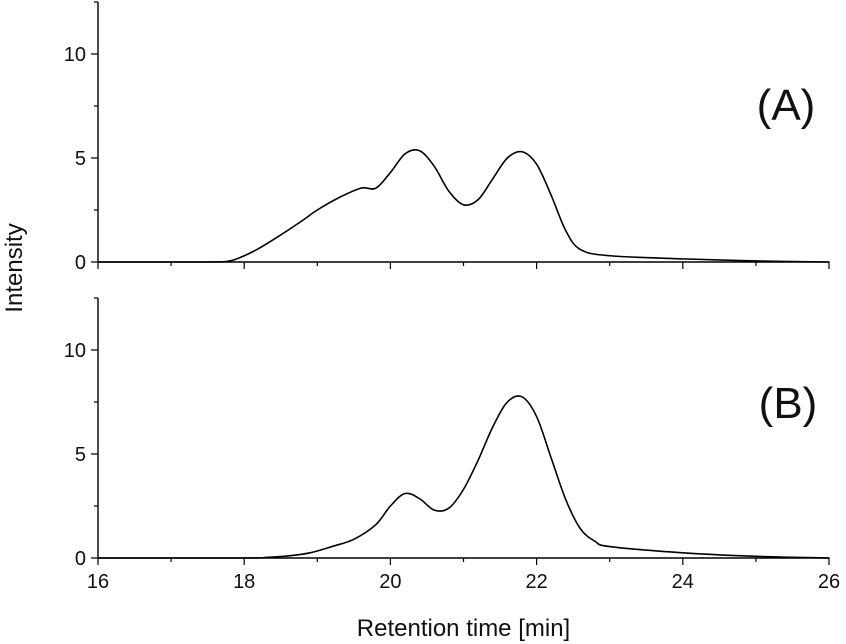 The image size is (846, 644). I want to click on y-axis-title: Intensity, so click(14, 267).